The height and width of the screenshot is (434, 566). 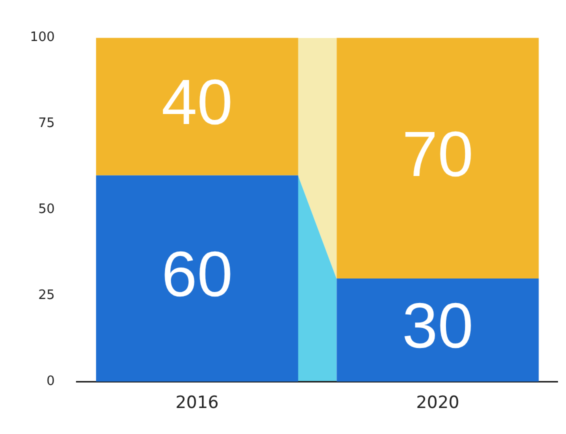 What do you see at coordinates (438, 326) in the screenshot?
I see `data-label: 30` at bounding box center [438, 326].